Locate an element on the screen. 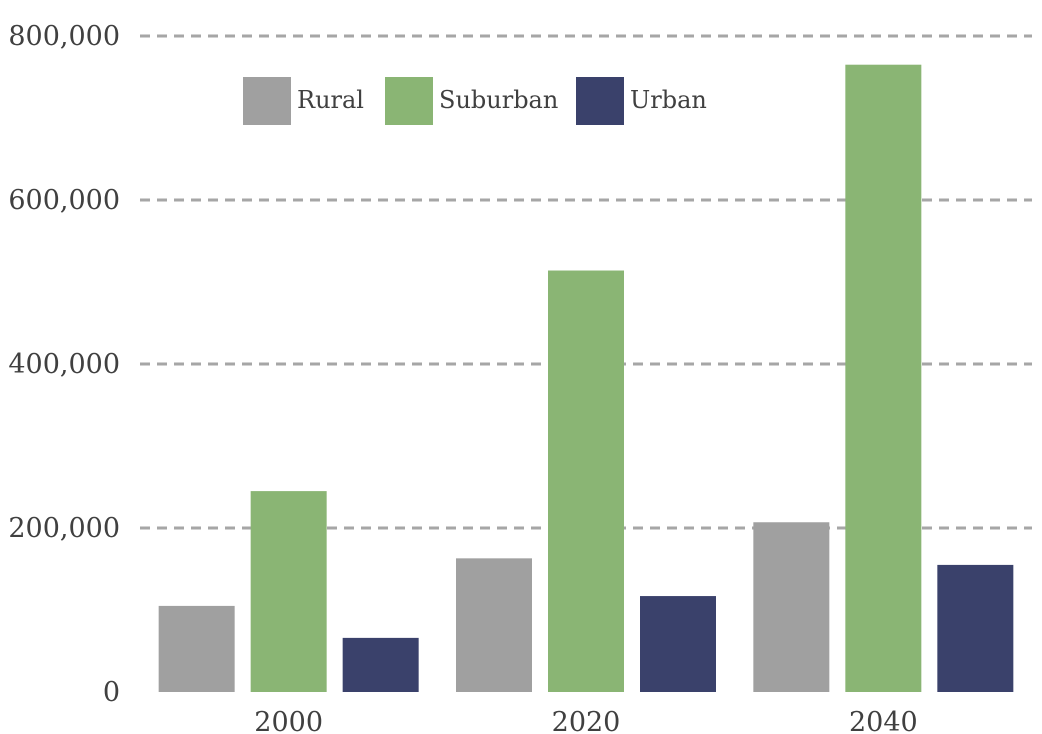 The height and width of the screenshot is (734, 1042). bar-urban-2040 is located at coordinates (975, 628).